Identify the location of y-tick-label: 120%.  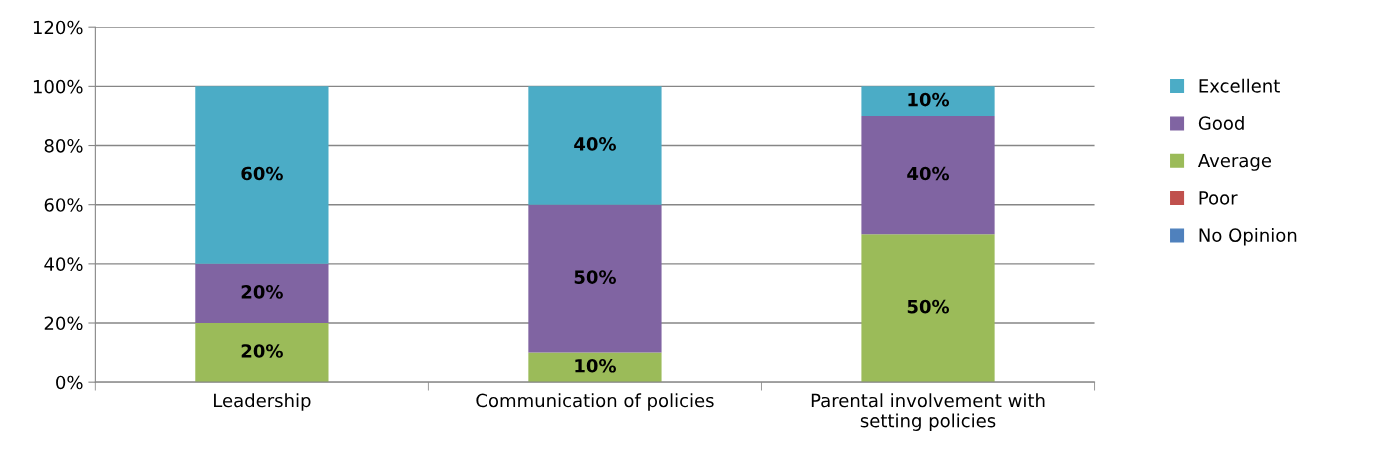
(58, 27).